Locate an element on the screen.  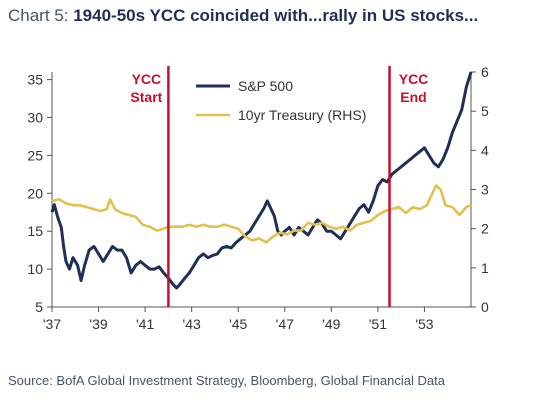
legend-label: 10yr Treasury (RHS) is located at coordinates (302, 115).